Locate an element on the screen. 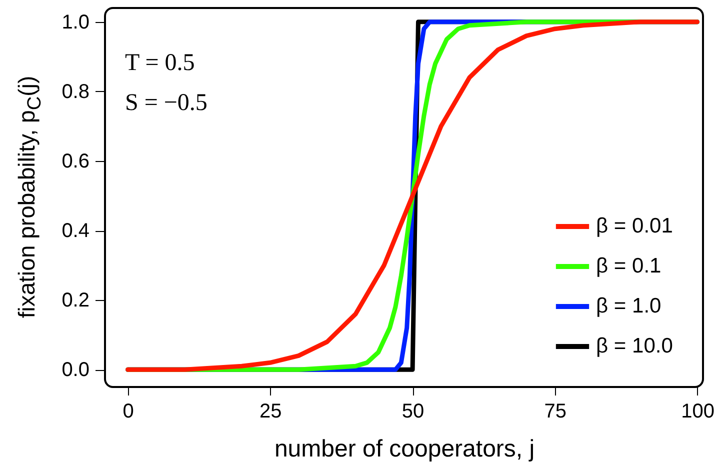  y-tick-label: 0.8 is located at coordinates (76, 91).